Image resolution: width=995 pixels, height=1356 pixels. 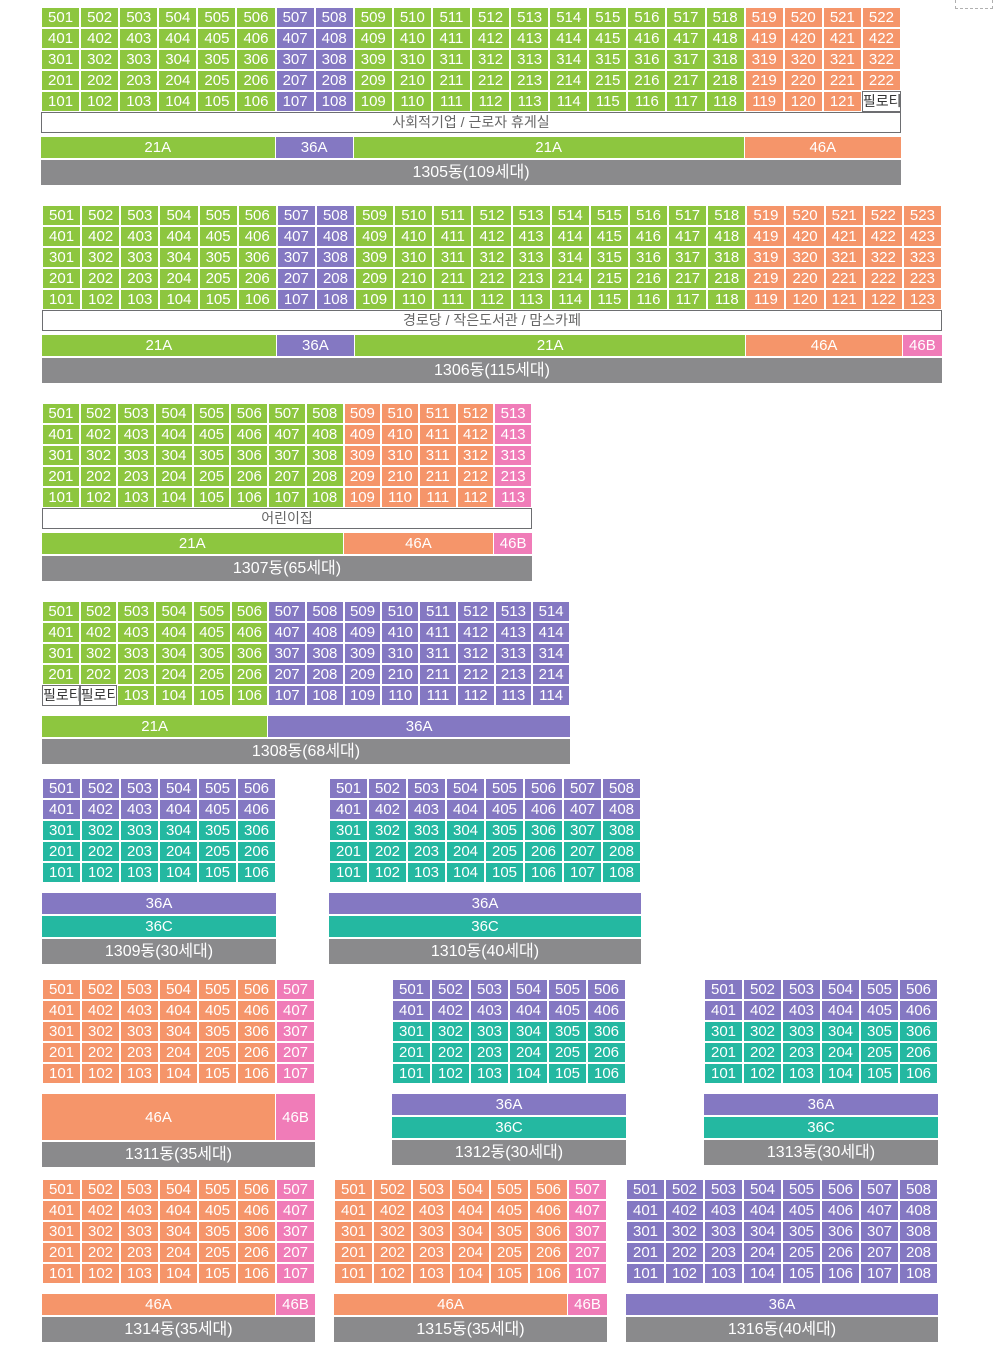 What do you see at coordinates (373, 38) in the screenshot?
I see `unit-cell: 409` at bounding box center [373, 38].